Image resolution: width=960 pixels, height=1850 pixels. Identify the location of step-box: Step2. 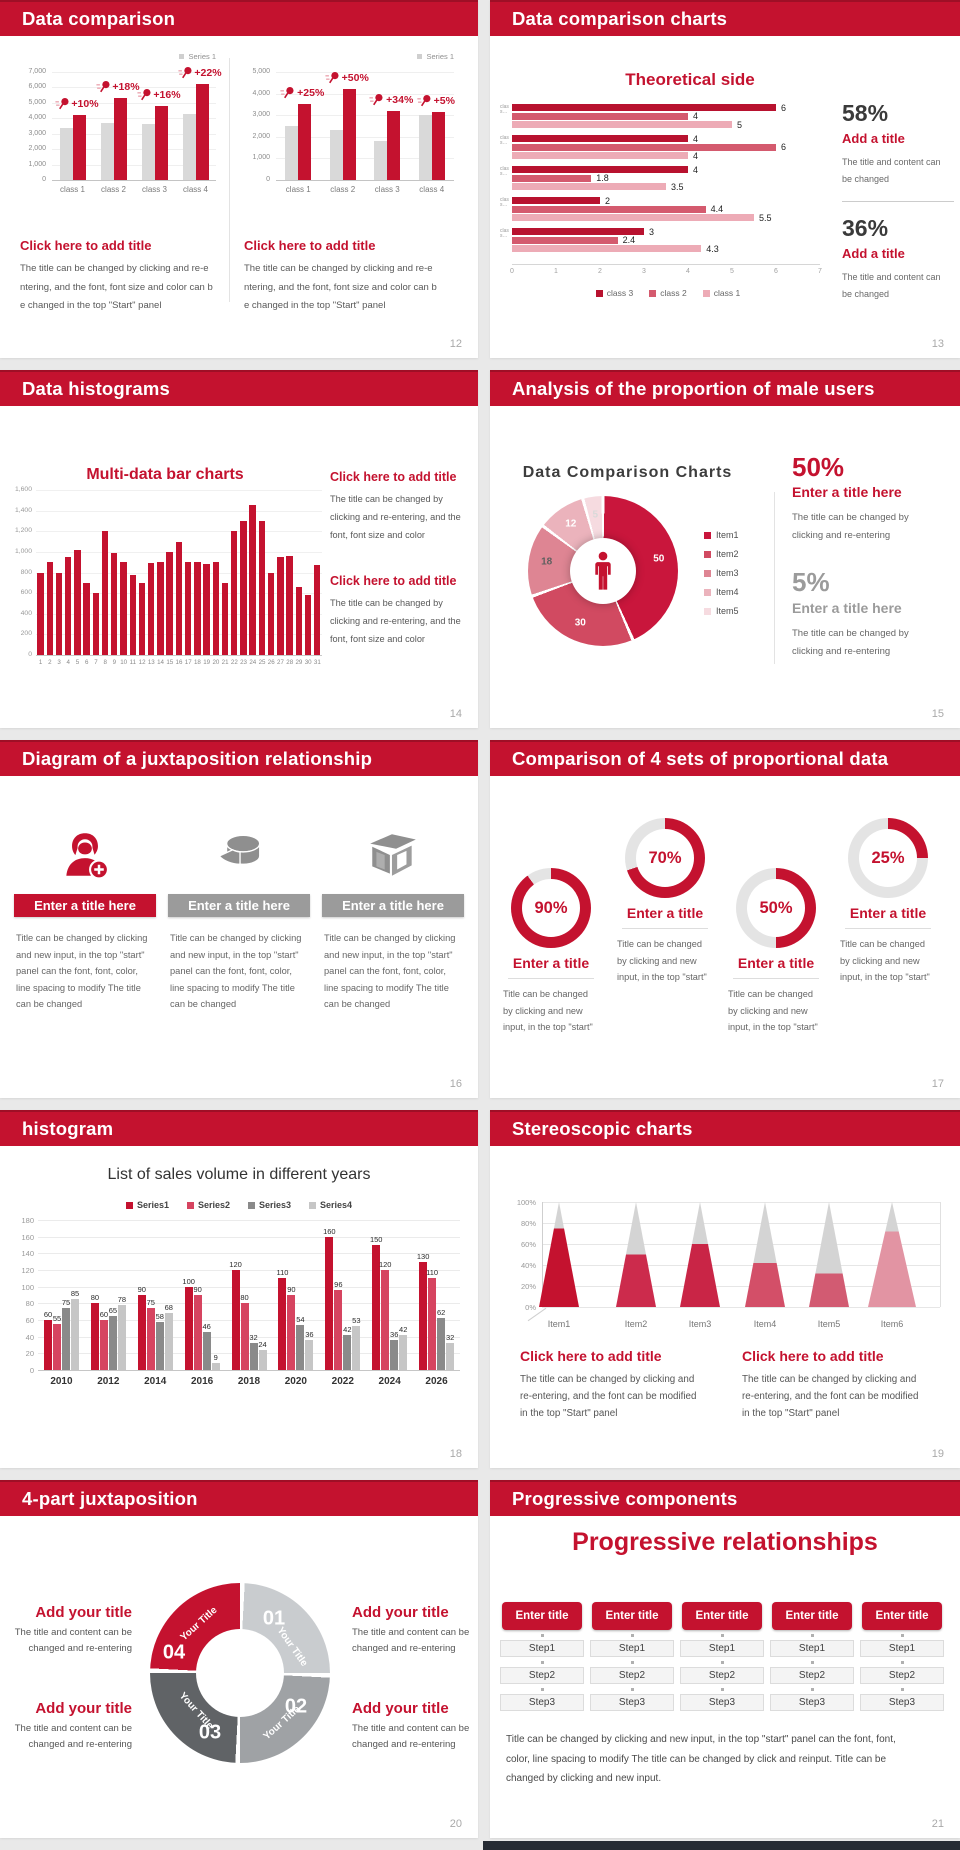
(902, 1675).